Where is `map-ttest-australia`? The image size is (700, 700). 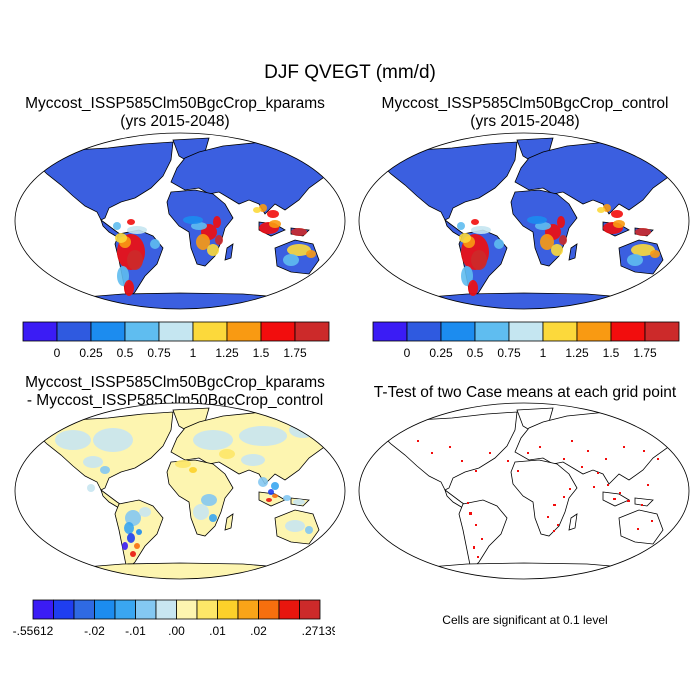
map-ttest-australia is located at coordinates (641, 527).